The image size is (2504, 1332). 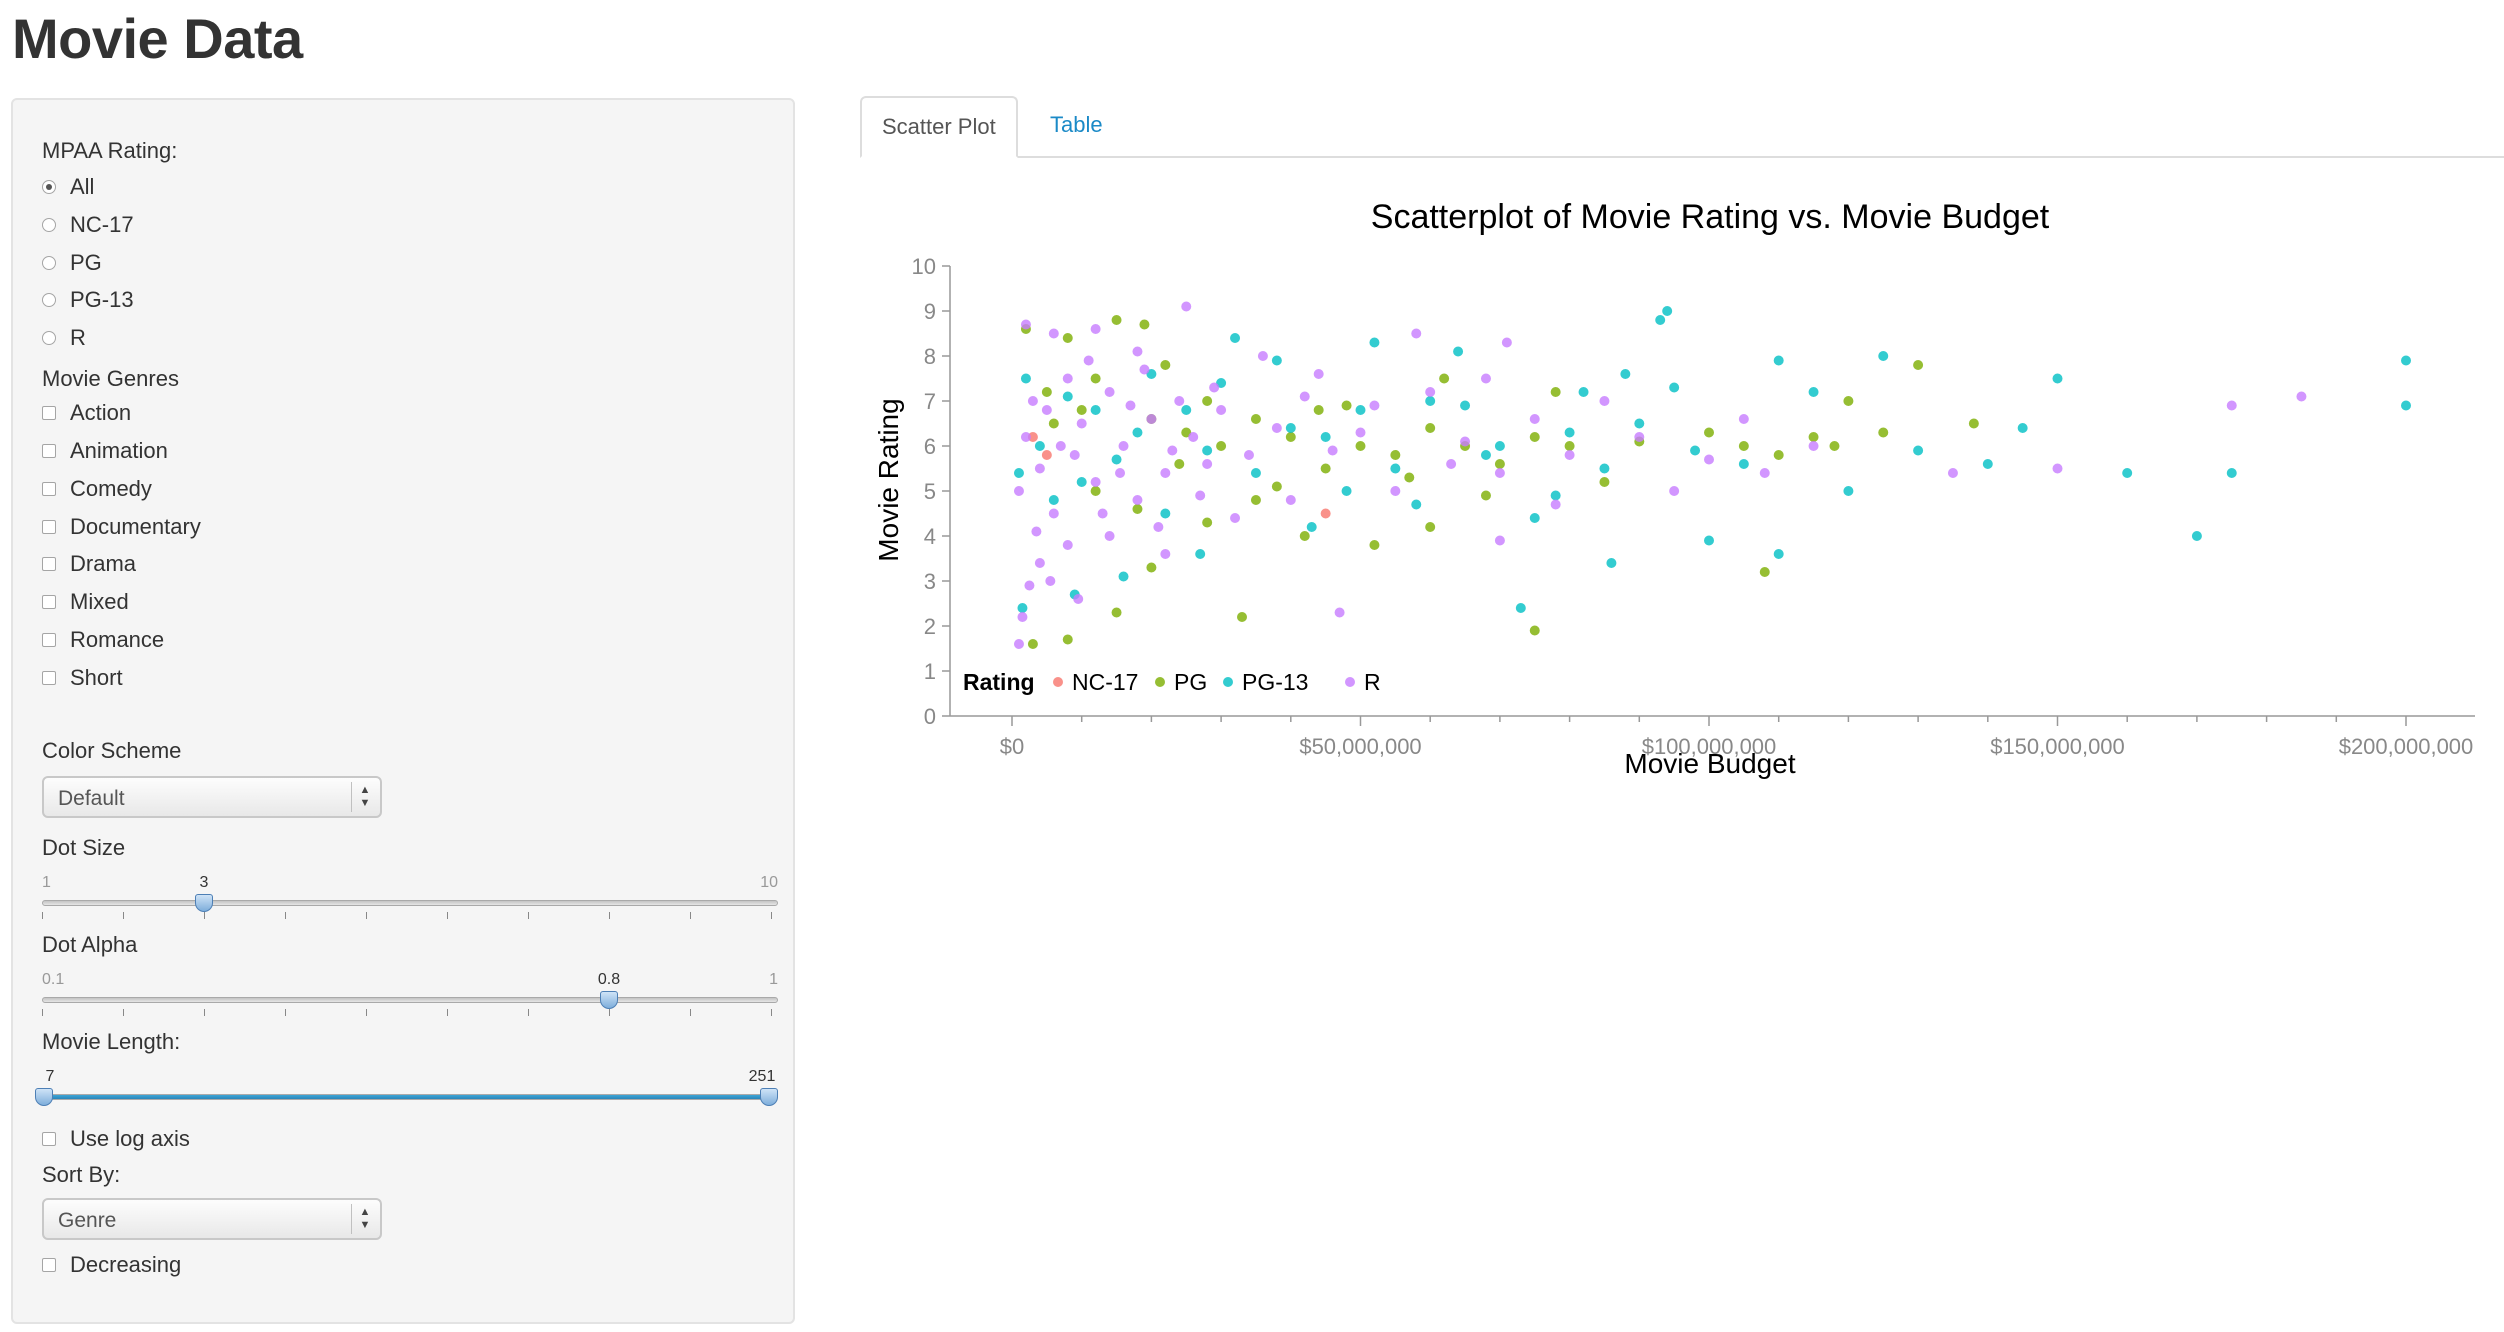 What do you see at coordinates (82, 186) in the screenshot?
I see `mpaa-option-label: All` at bounding box center [82, 186].